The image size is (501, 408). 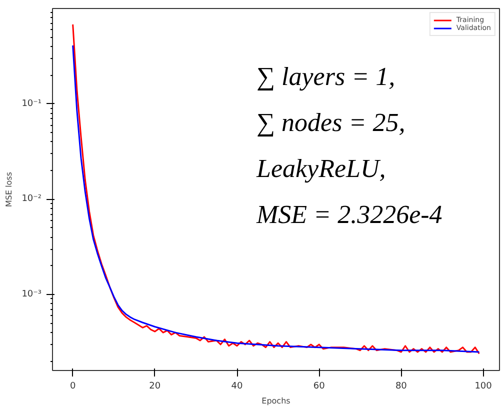 I want to click on x-tick-label: 0, so click(x=73, y=387).